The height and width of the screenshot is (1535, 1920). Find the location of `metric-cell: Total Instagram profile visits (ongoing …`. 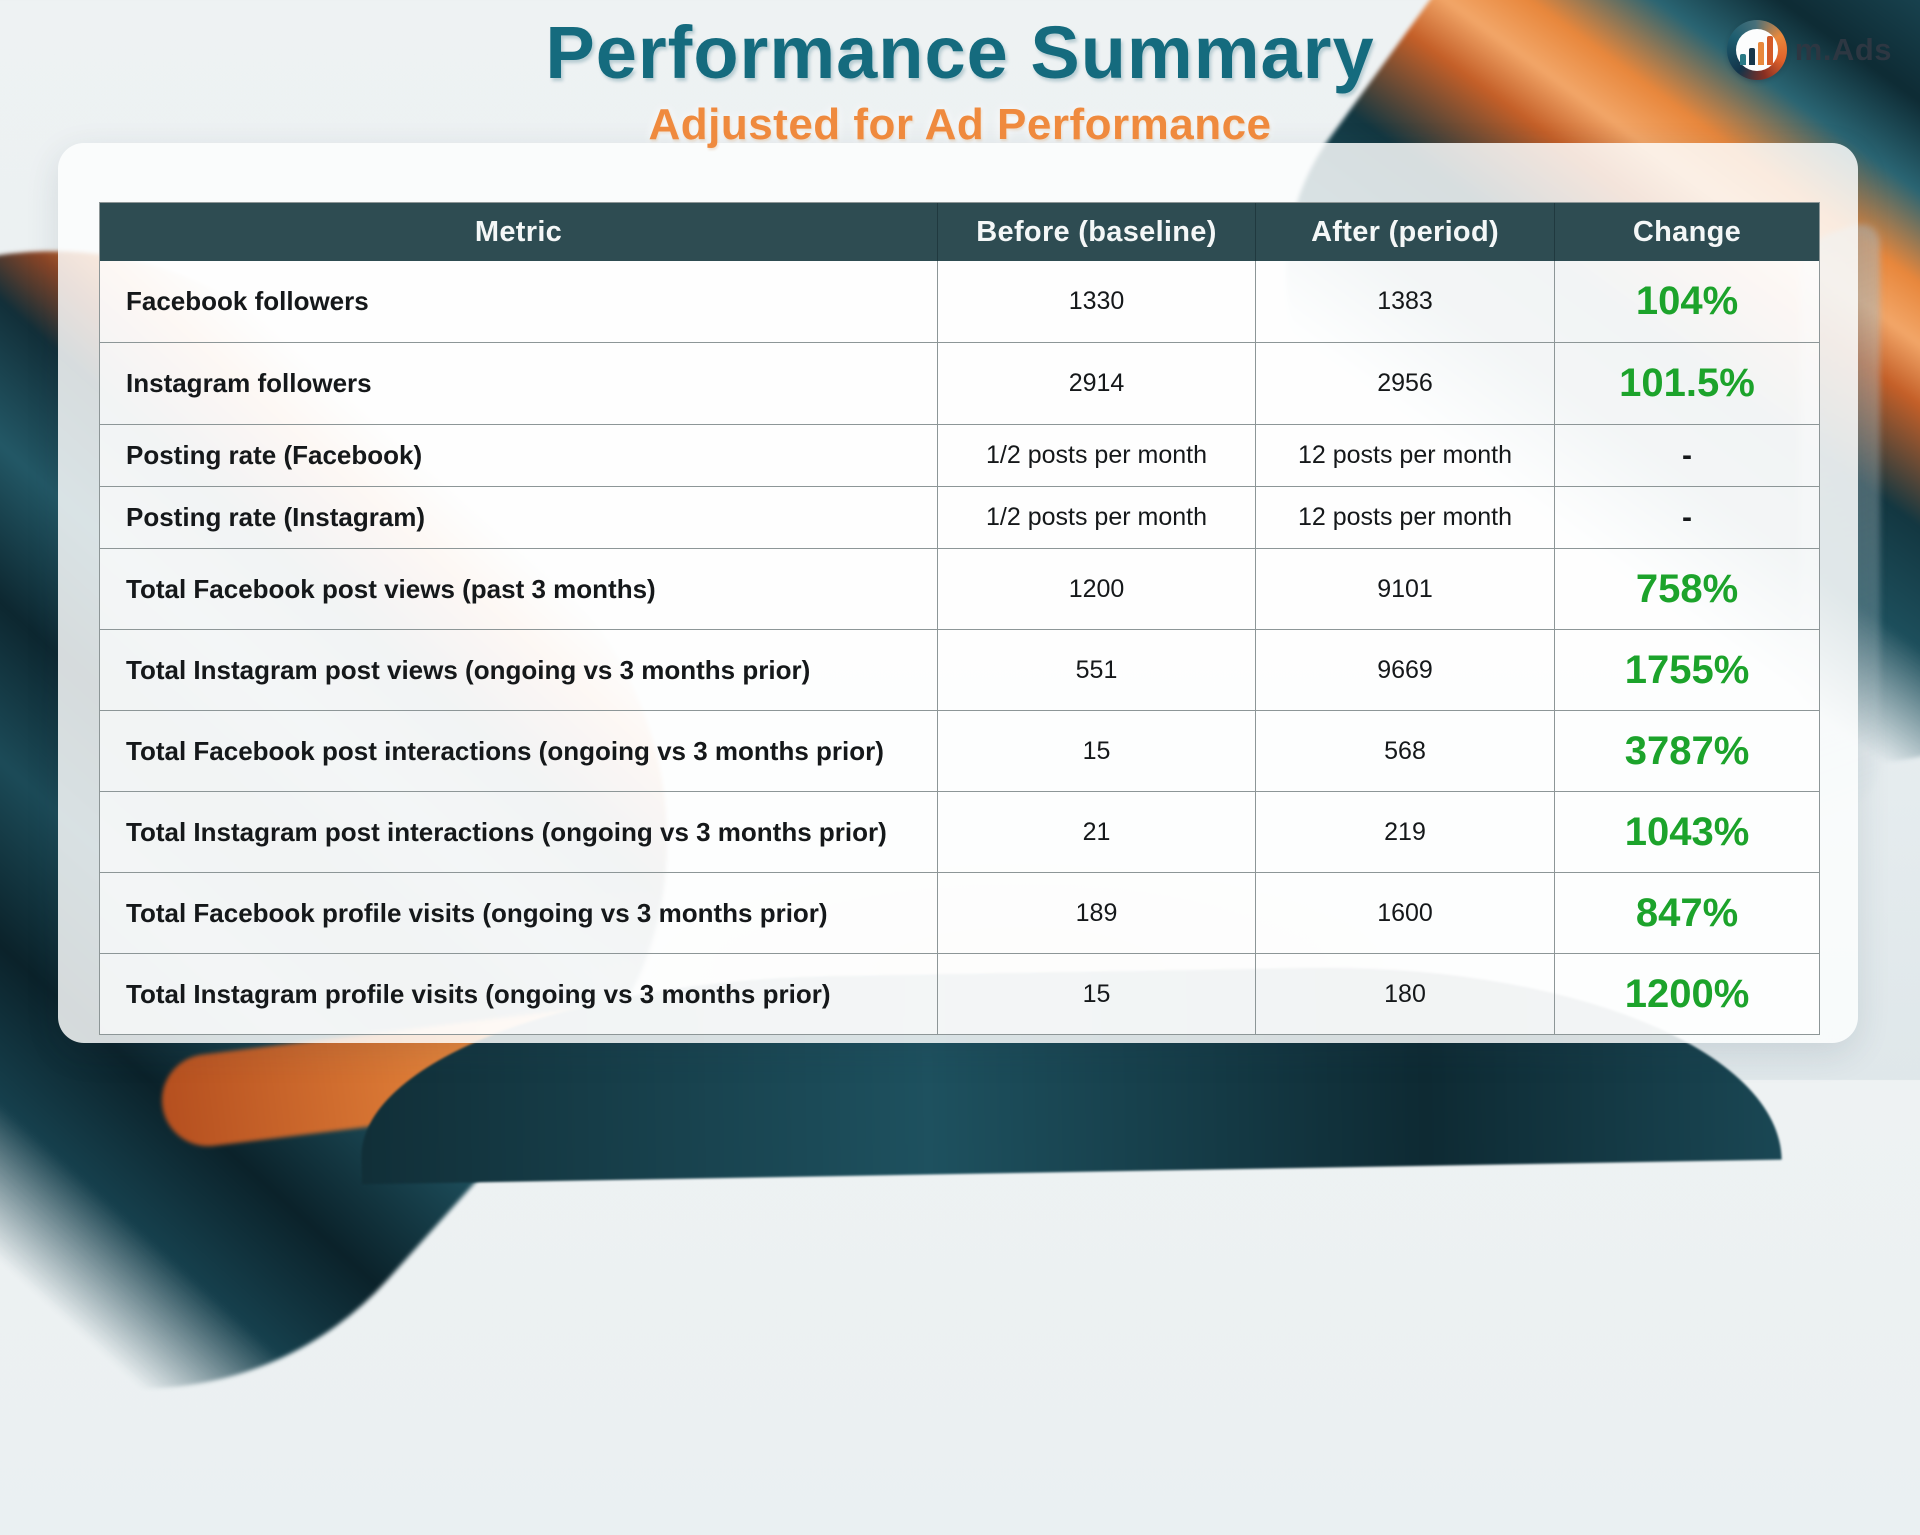

metric-cell: Total Instagram profile visits (ongoing … is located at coordinates (519, 994).